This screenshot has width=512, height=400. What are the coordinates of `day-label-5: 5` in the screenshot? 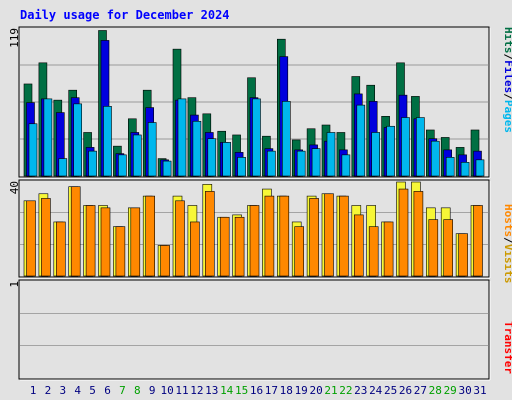 It's located at (92, 390).